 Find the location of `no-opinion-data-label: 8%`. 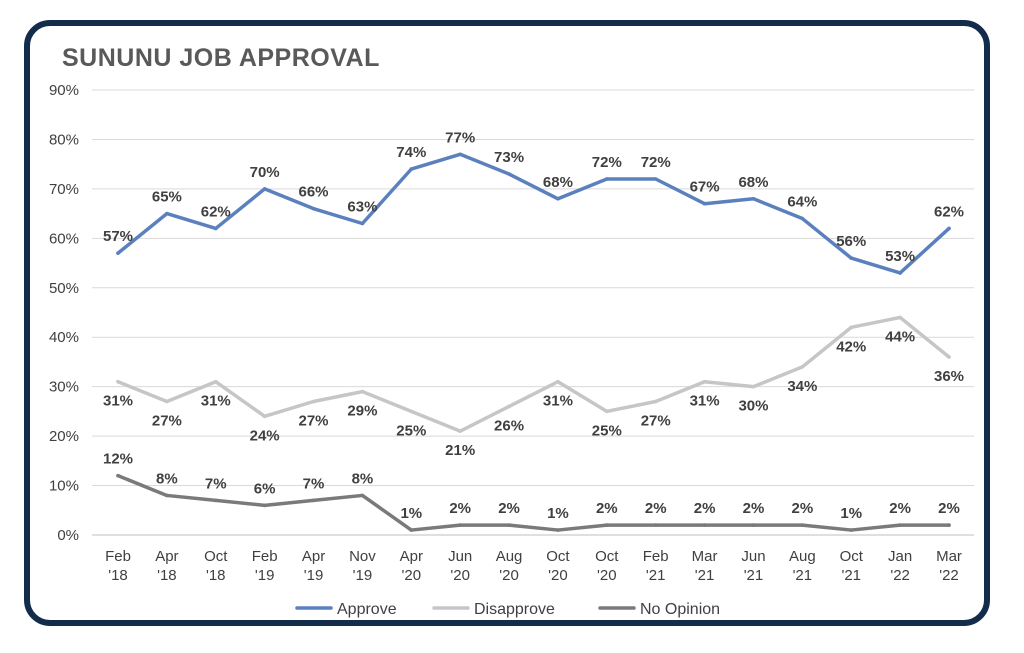

no-opinion-data-label: 8% is located at coordinates (167, 478).